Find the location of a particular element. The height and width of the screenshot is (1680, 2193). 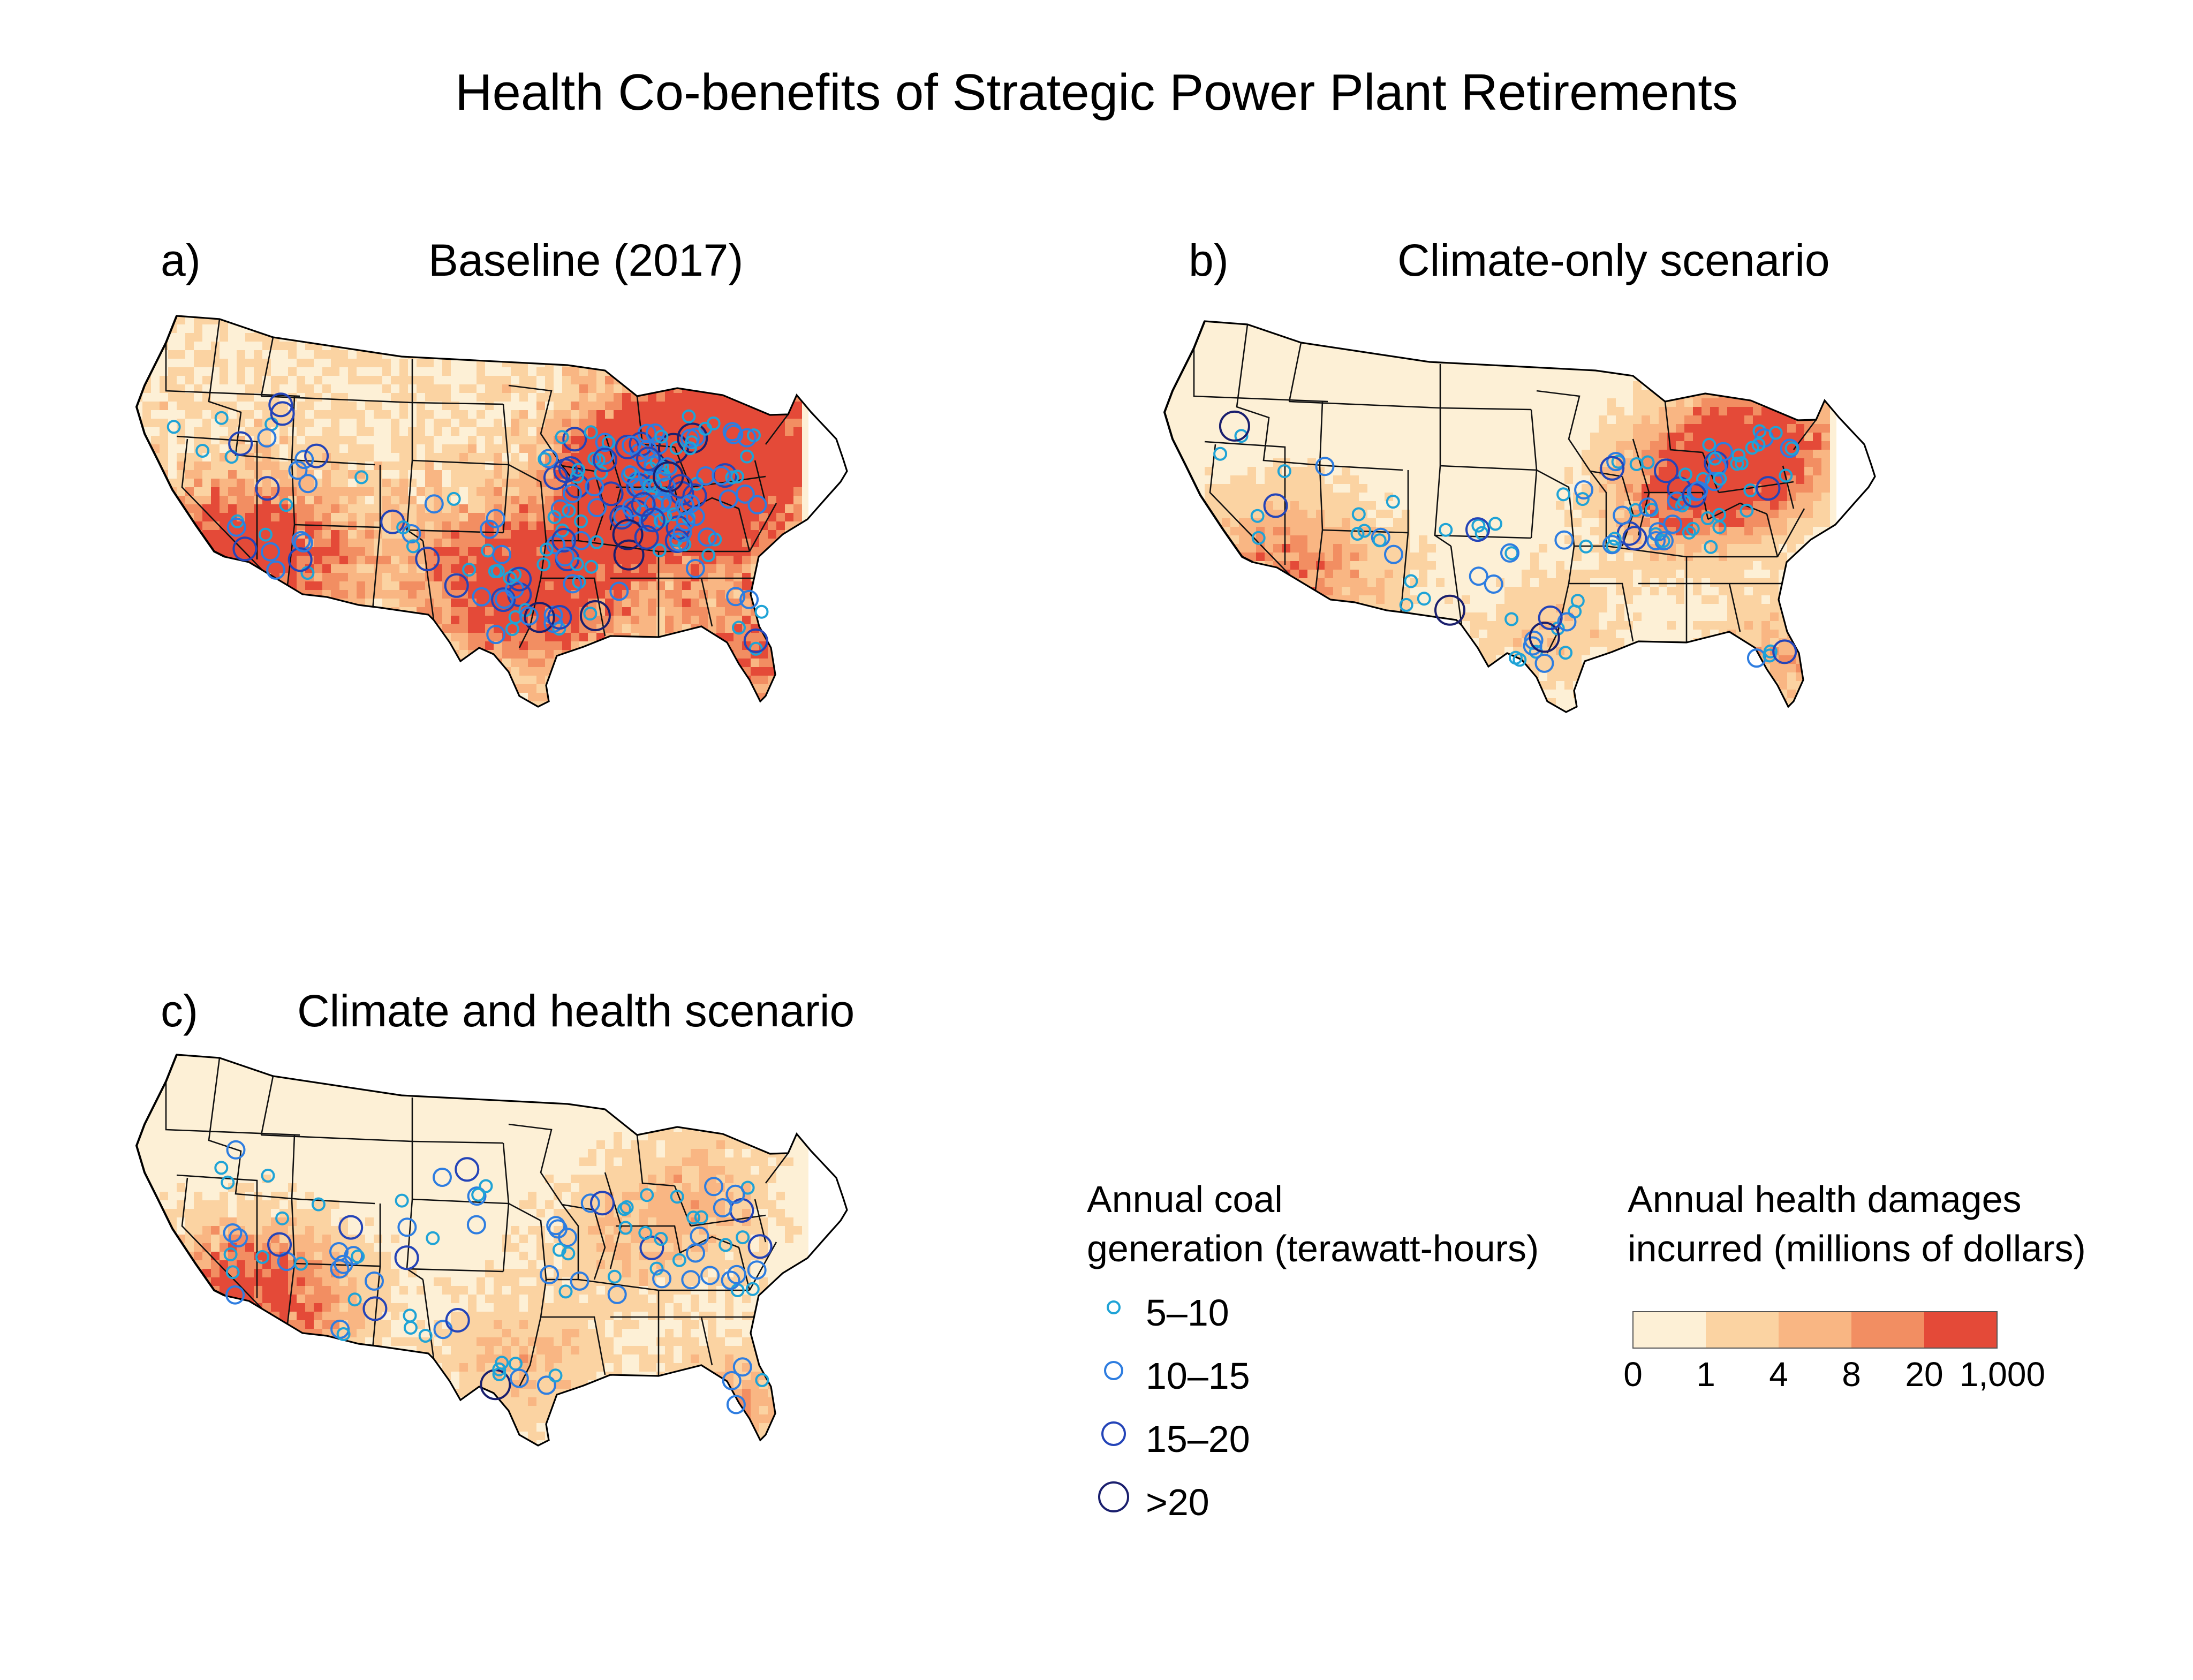

color-legend-tick-3: 8 is located at coordinates (1851, 1374).